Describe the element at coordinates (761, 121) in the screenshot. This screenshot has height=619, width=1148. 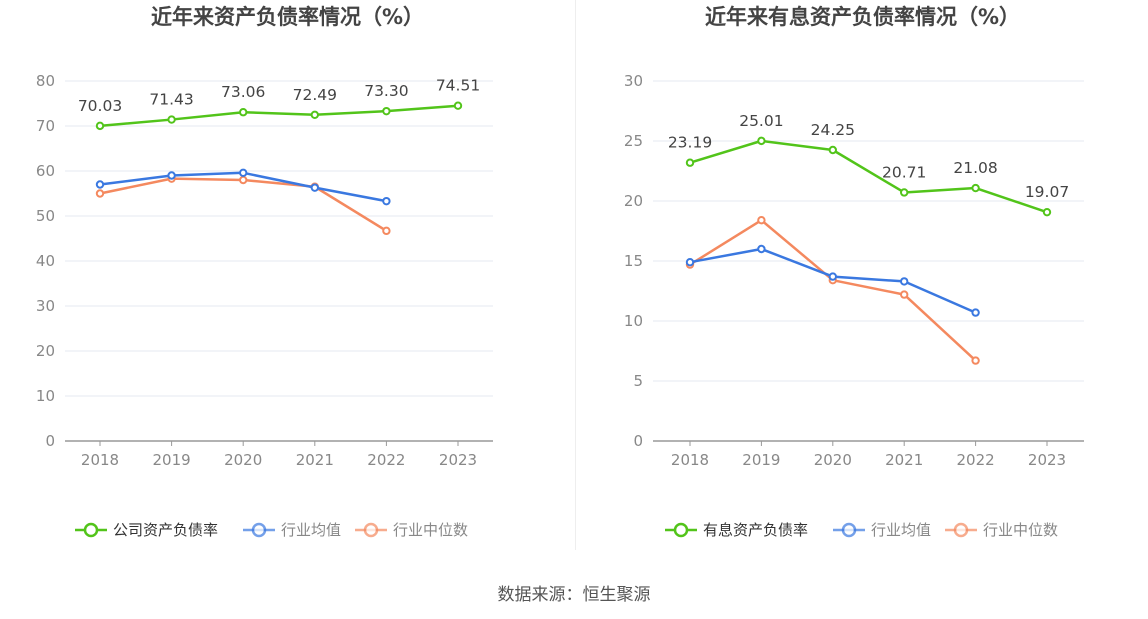
I see `data-label: 25.01` at that location.